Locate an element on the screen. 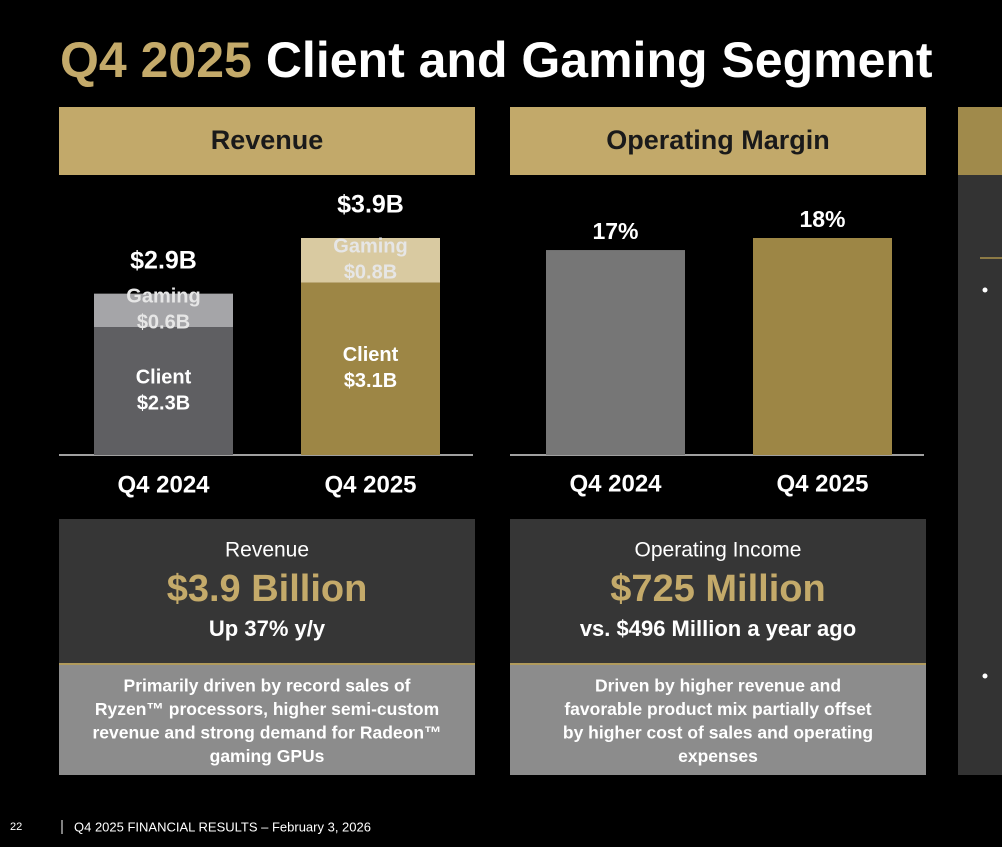  value-label: 17% is located at coordinates (615, 231).